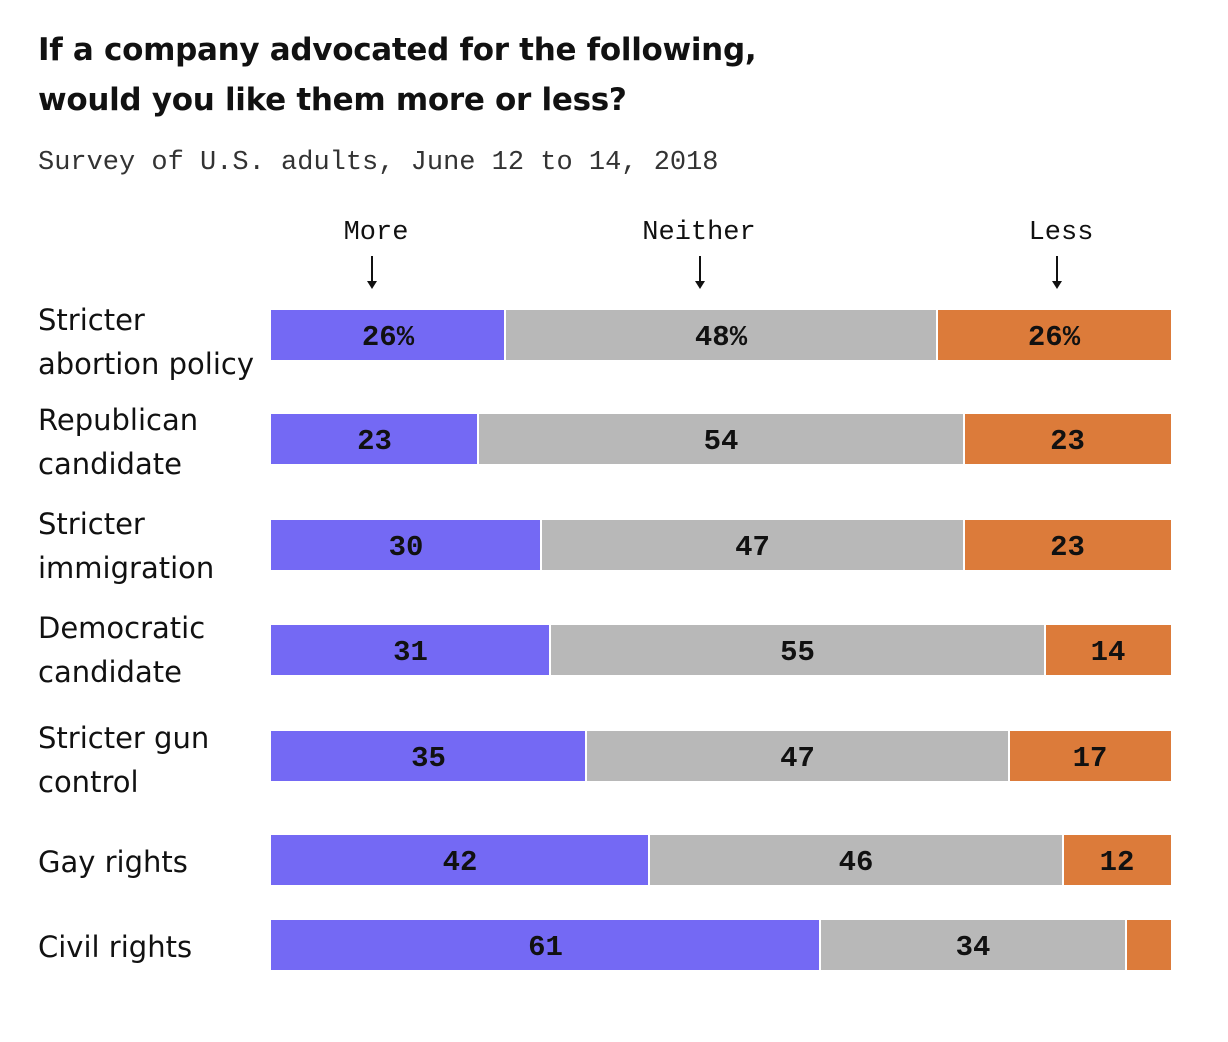 Image resolution: width=1228 pixels, height=1042 pixels. What do you see at coordinates (973, 947) in the screenshot?
I see `bar-value-label: 34` at bounding box center [973, 947].